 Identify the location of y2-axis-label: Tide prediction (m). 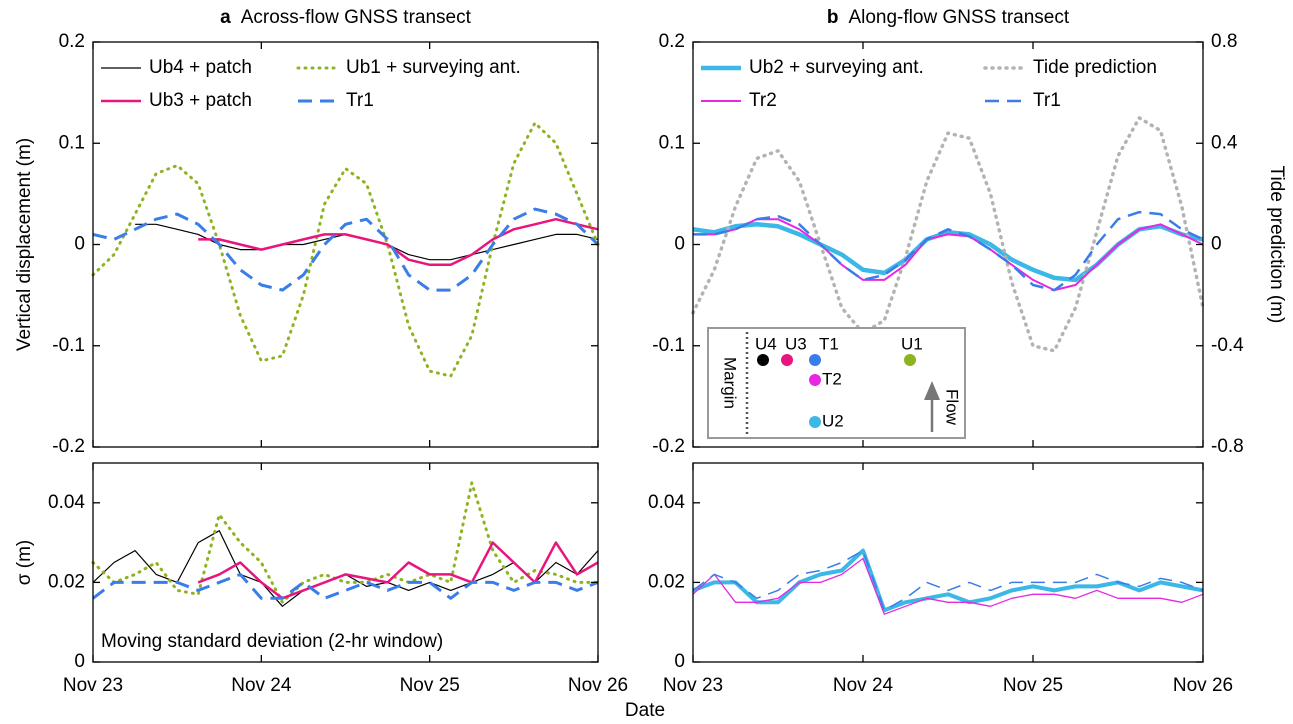
(1276, 245).